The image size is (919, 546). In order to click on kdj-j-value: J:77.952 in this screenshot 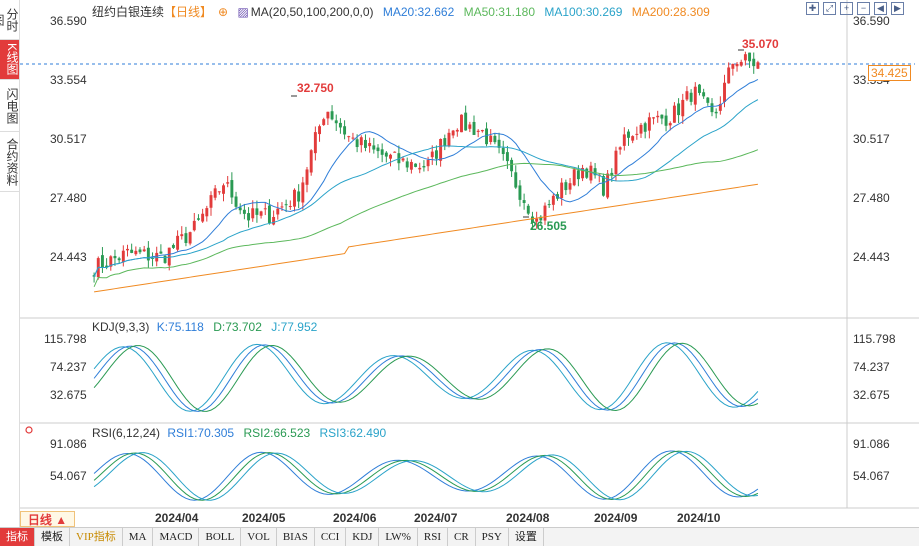, I will do `click(294, 327)`.